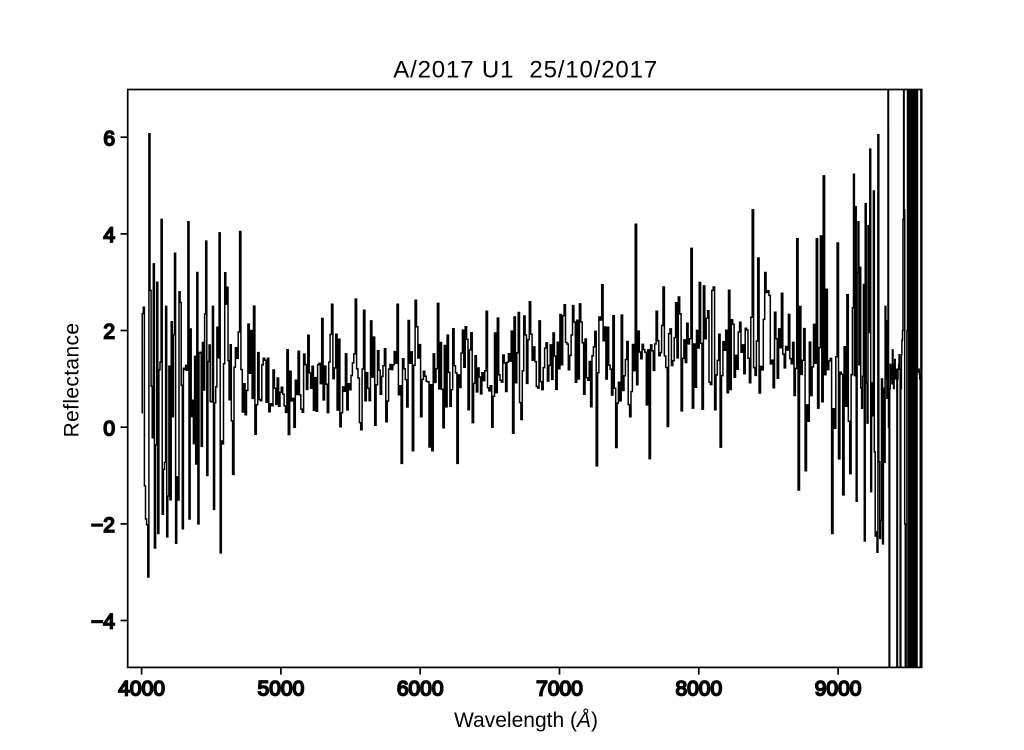 Image resolution: width=1024 pixels, height=750 pixels. I want to click on svg-text: Wavelength (Å), so click(526, 720).